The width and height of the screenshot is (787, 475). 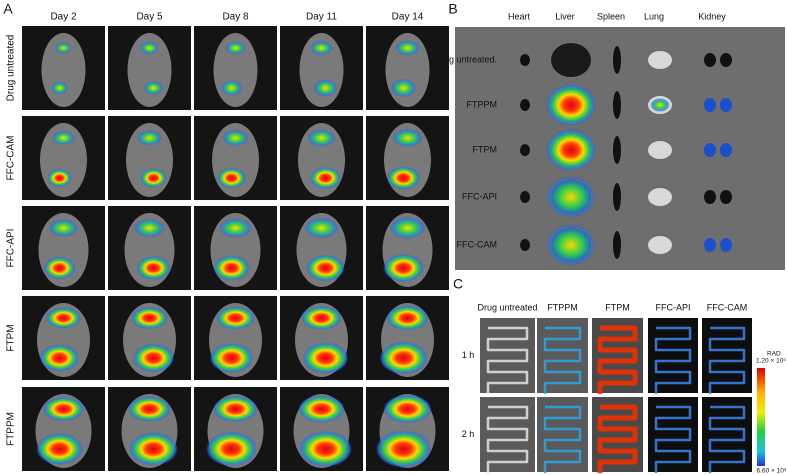 What do you see at coordinates (482, 104) in the screenshot?
I see `row-label: FTPPM` at bounding box center [482, 104].